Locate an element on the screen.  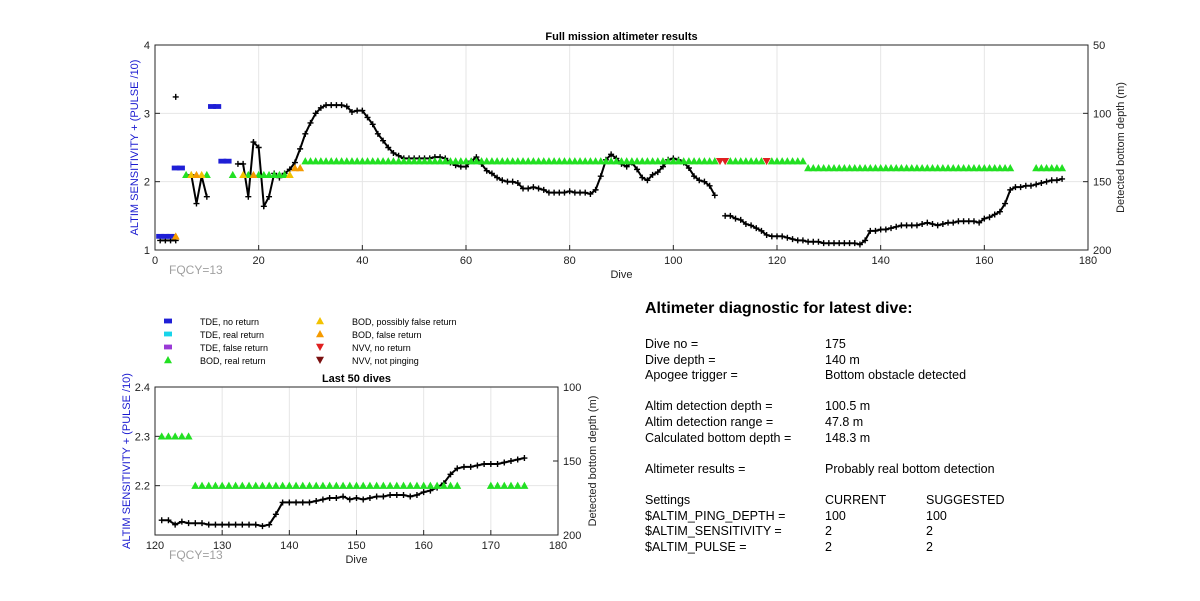
x-tick-label: 160 is located at coordinates (984, 261).